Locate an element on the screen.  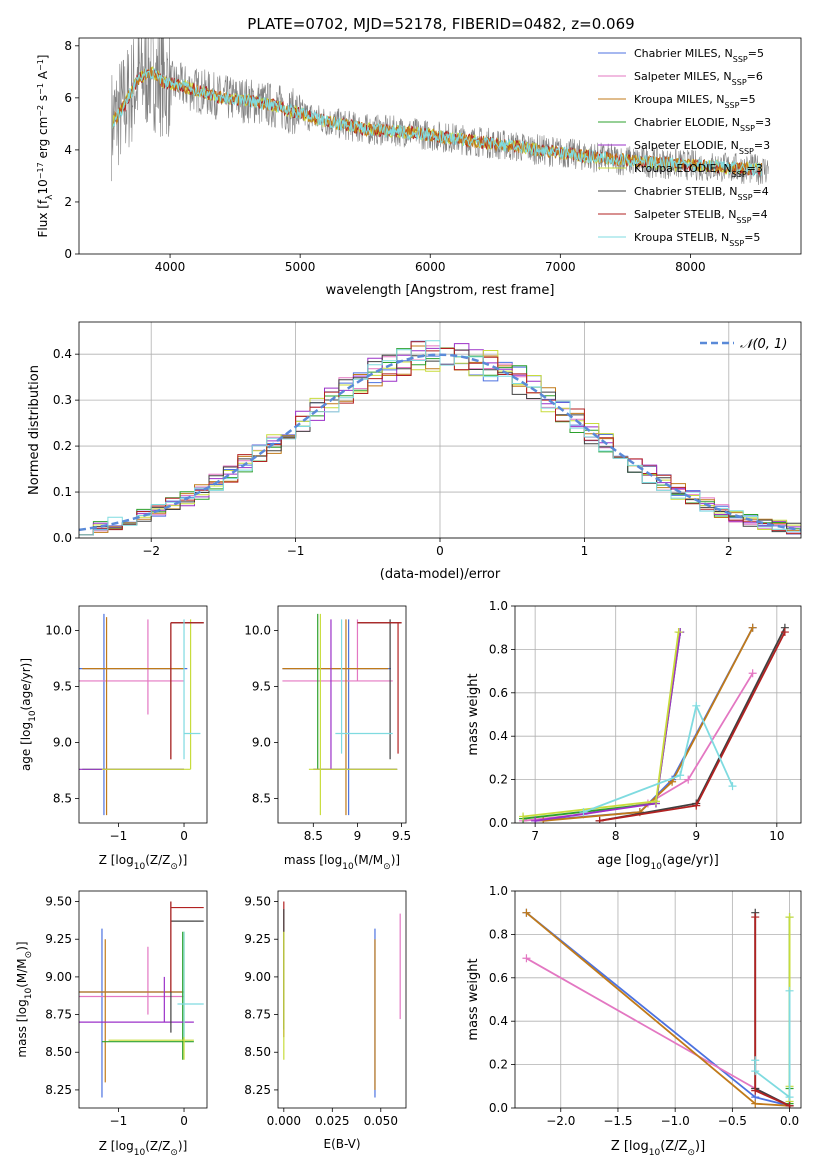
mass-weight-vs-Z-xlabel: Z [log10(Z/Z⊙)] is located at coordinates (658, 1148).